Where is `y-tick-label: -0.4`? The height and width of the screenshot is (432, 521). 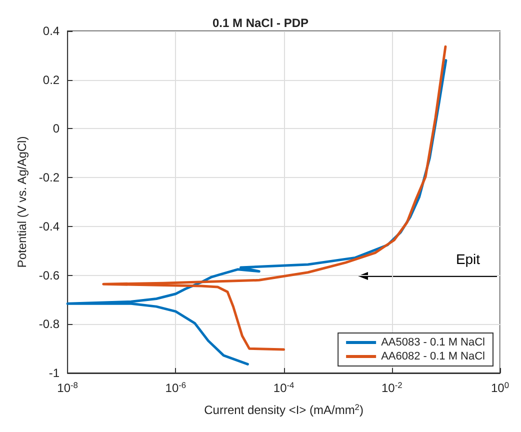 y-tick-label: -0.4 is located at coordinates (49, 226).